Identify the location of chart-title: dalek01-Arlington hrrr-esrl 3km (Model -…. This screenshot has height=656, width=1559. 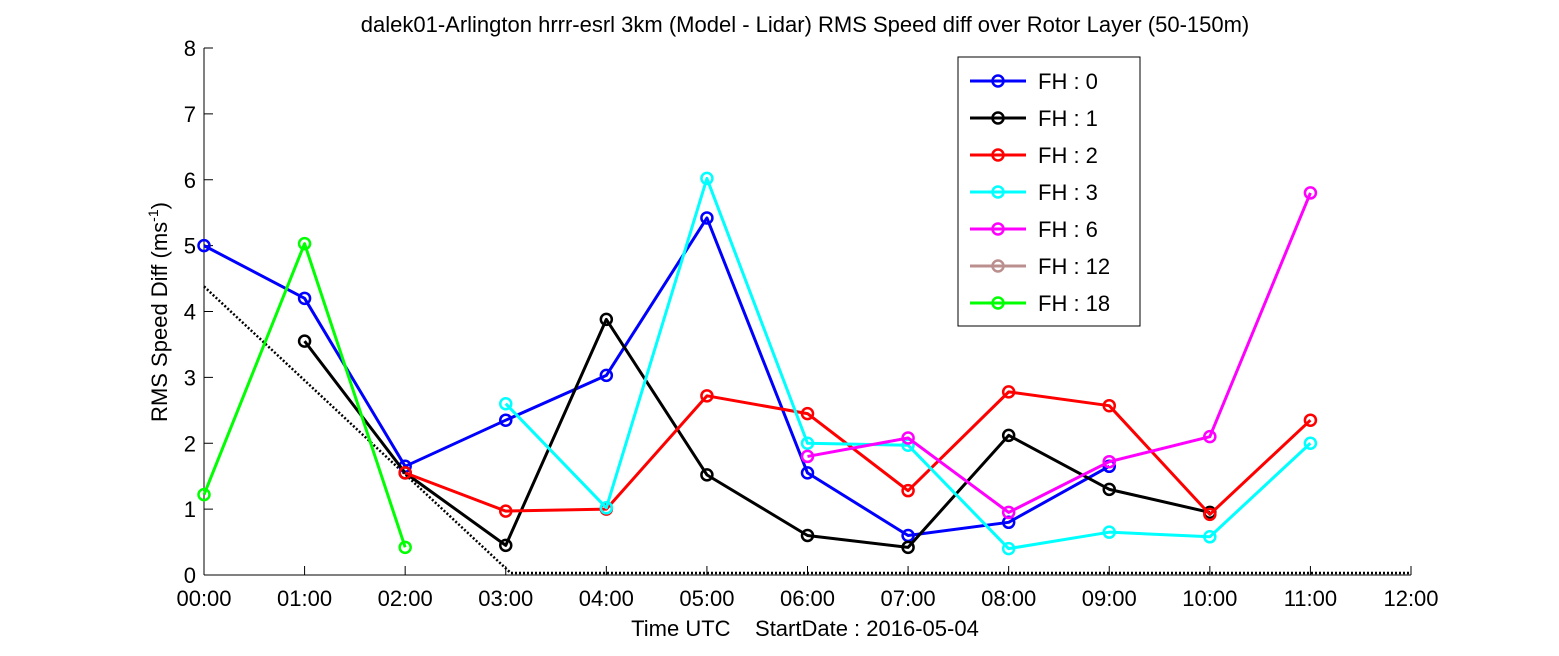
(805, 24).